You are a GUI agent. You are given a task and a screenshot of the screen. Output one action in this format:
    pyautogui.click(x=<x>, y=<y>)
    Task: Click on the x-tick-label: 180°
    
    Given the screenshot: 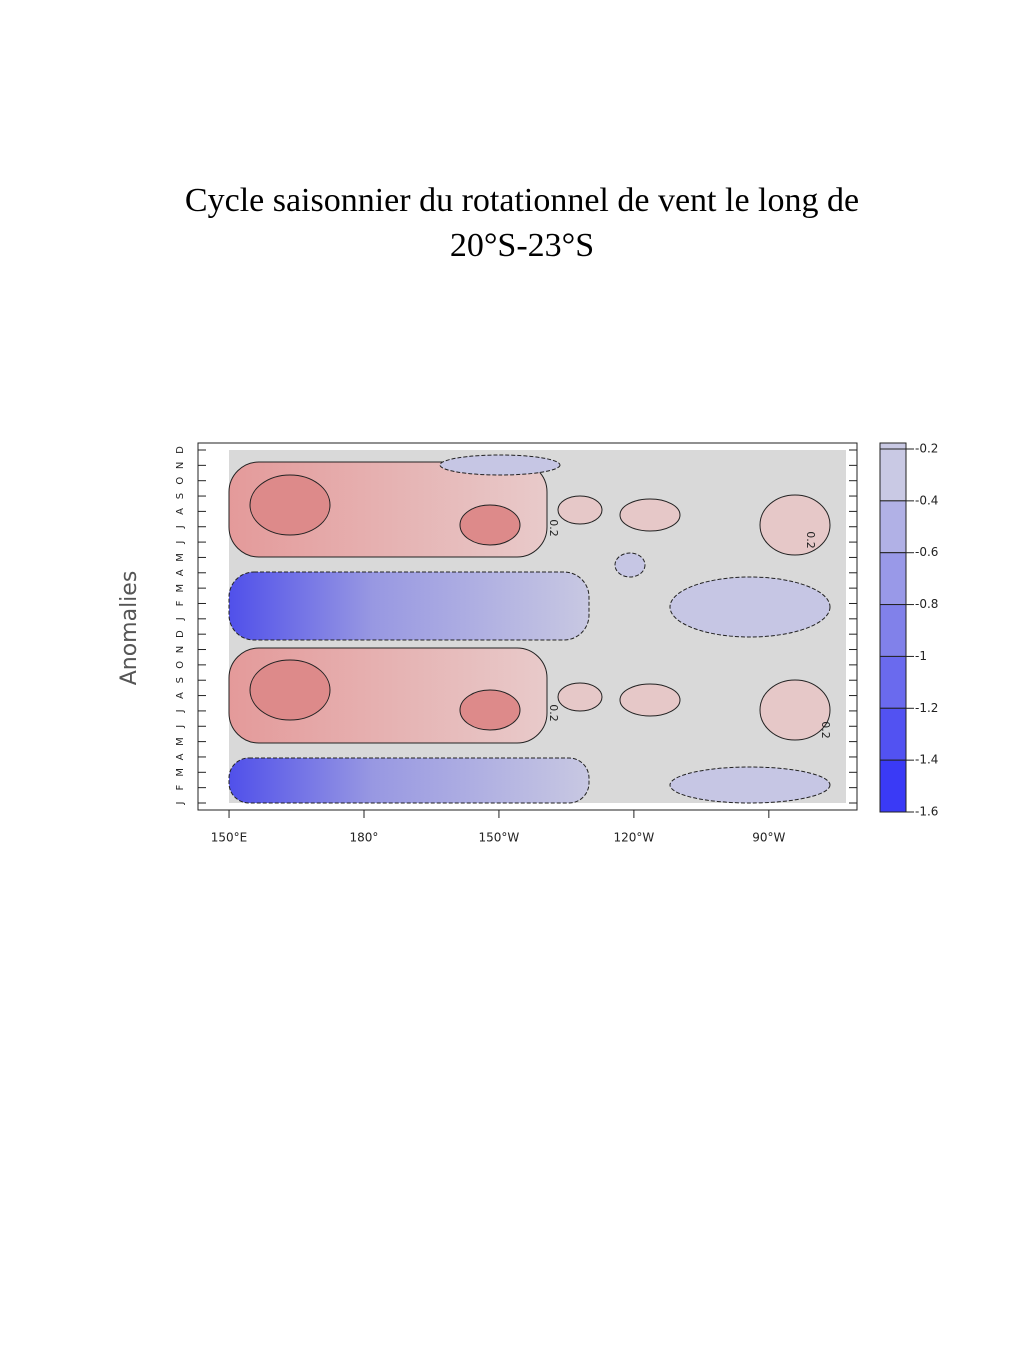 What is the action you would take?
    pyautogui.click(x=364, y=838)
    